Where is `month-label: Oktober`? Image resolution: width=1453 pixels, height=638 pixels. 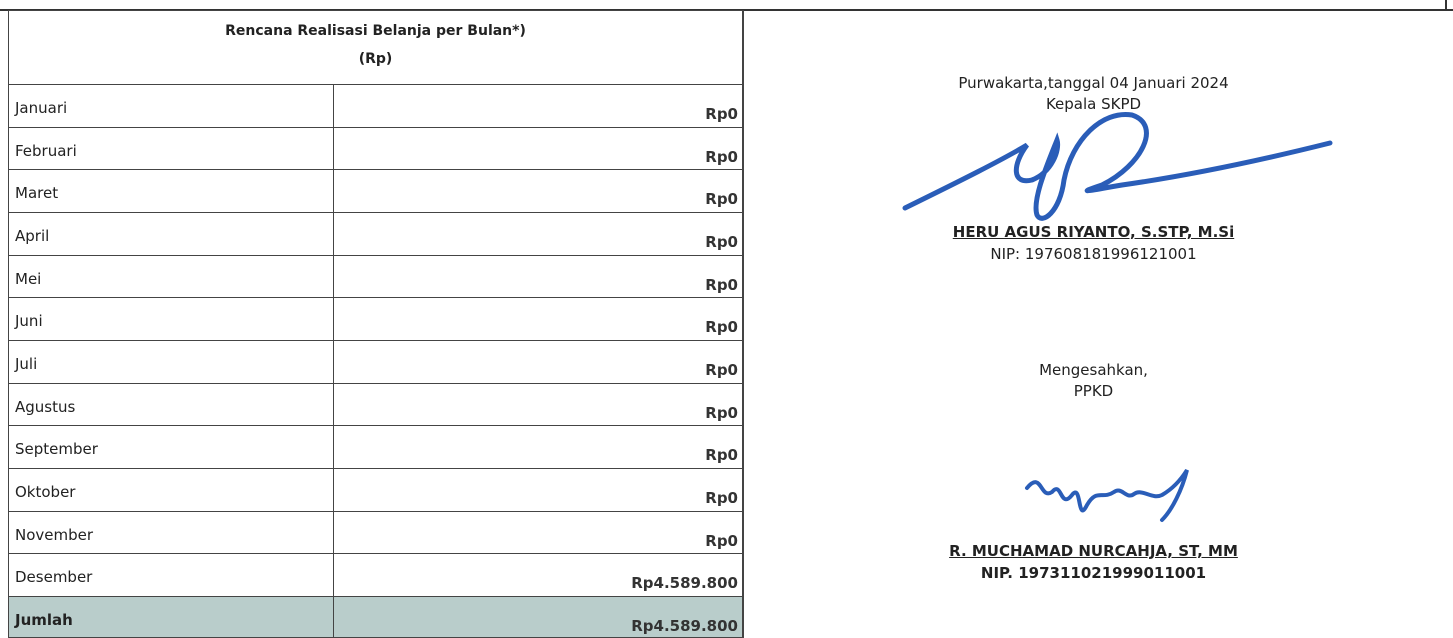
month-label: Oktober is located at coordinates (171, 490).